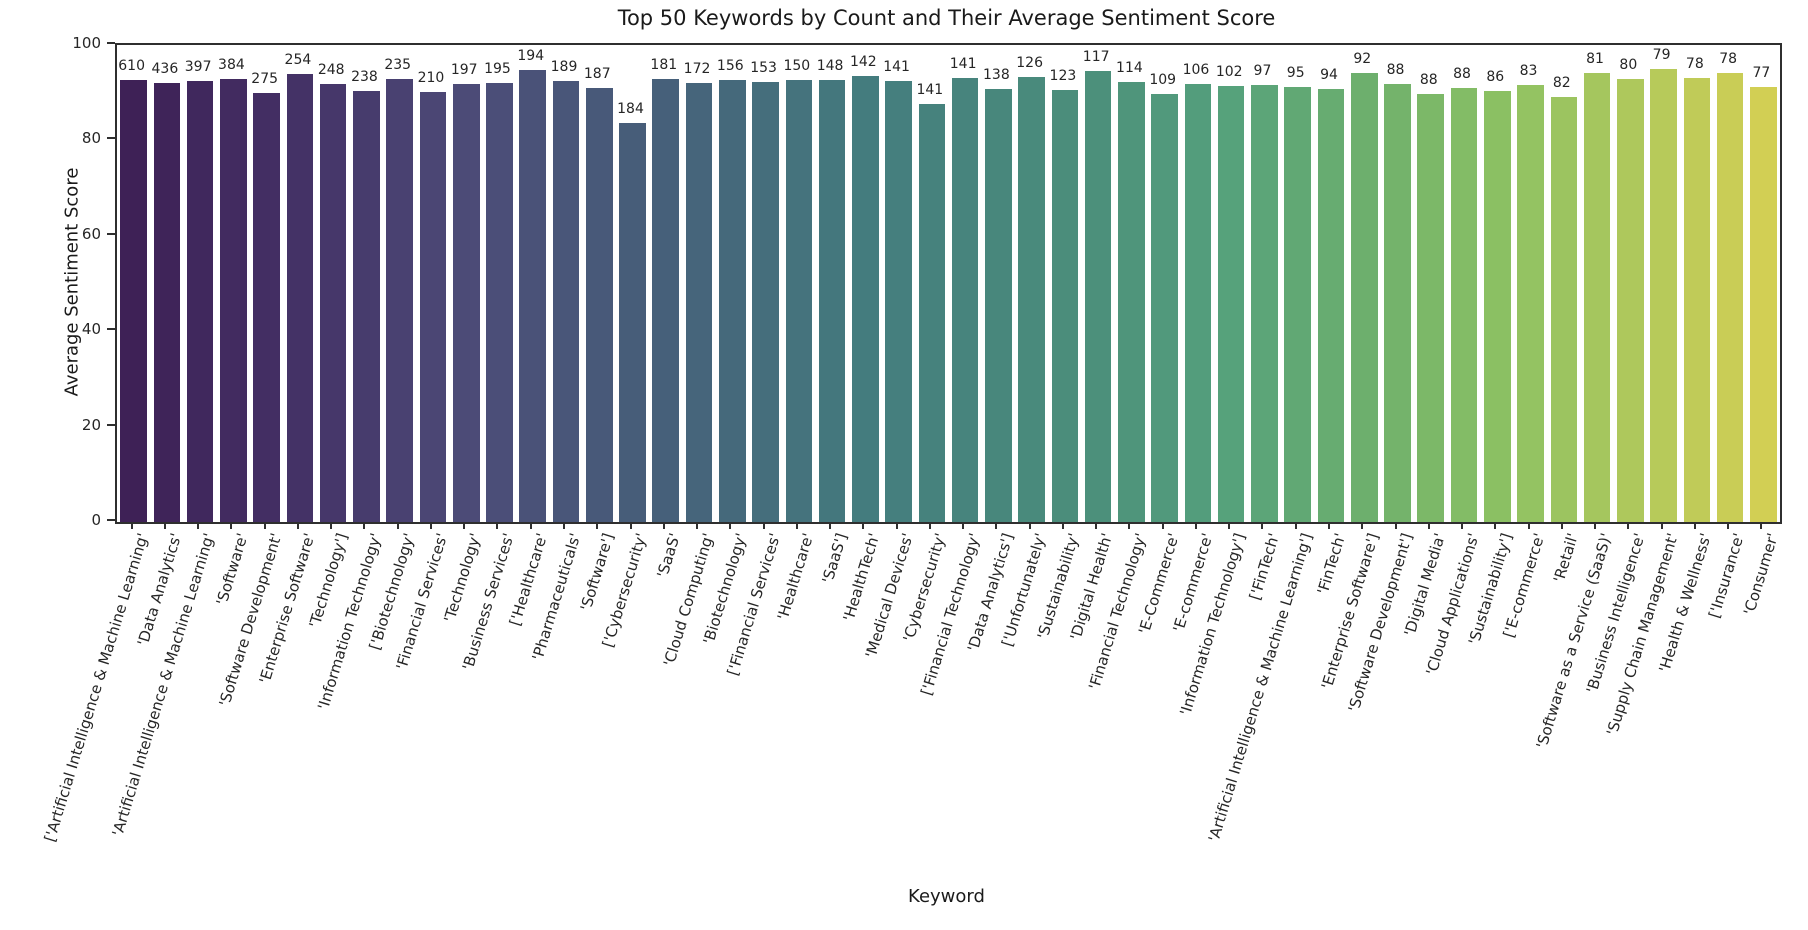 This screenshot has height=930, width=1808. What do you see at coordinates (91, 233) in the screenshot?
I see `y-tick-label: 60` at bounding box center [91, 233].